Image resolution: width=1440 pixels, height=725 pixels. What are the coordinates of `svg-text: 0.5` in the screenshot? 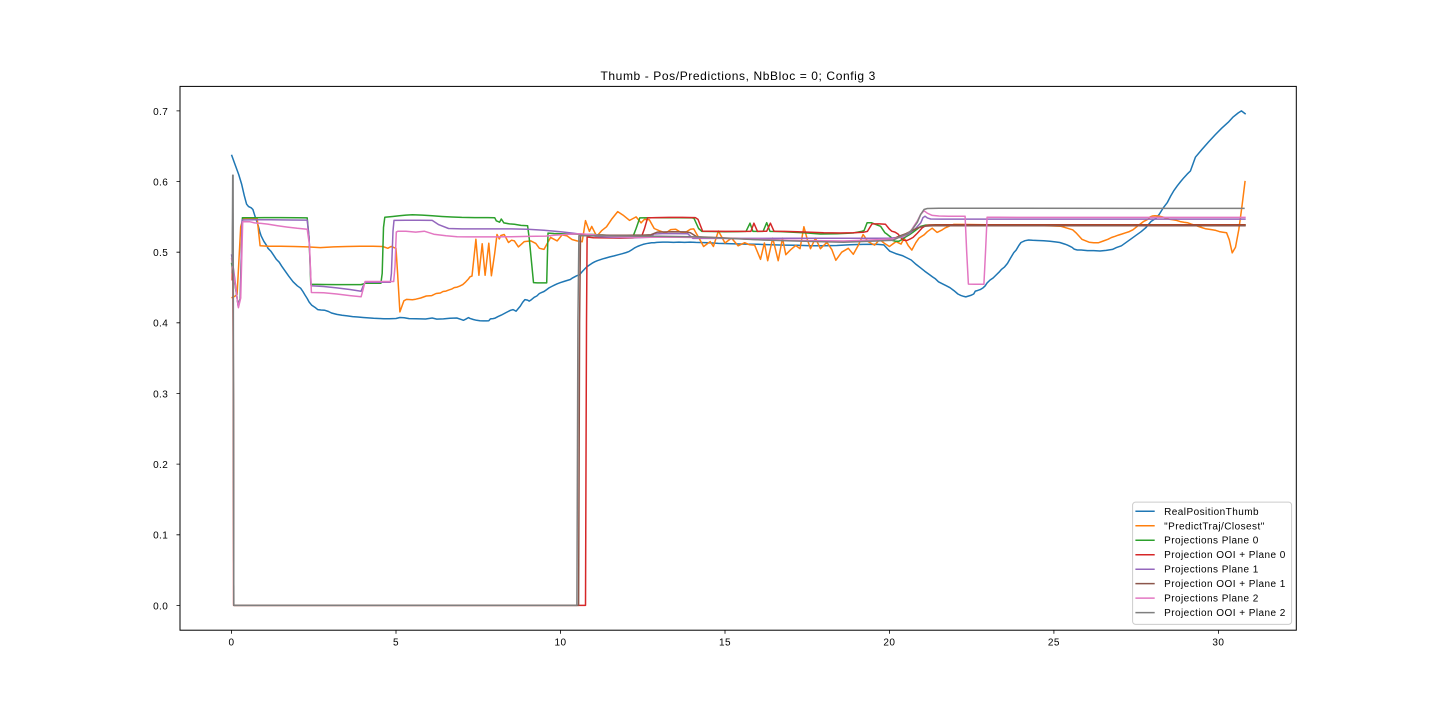 It's located at (160, 253).